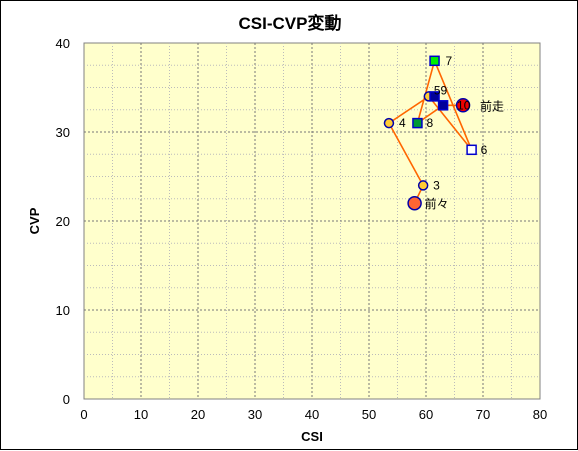 Image resolution: width=578 pixels, height=451 pixels. I want to click on point-label: 4, so click(402, 123).